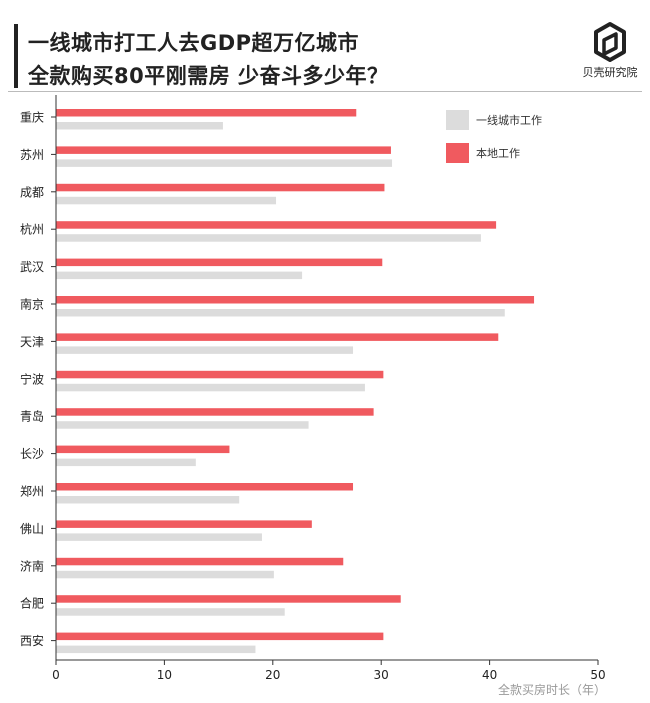 The image size is (650, 703). What do you see at coordinates (208, 76) in the screenshot?
I see `chart-title-line-2: 全款购买80平刚需房 少奋斗多少年？` at bounding box center [208, 76].